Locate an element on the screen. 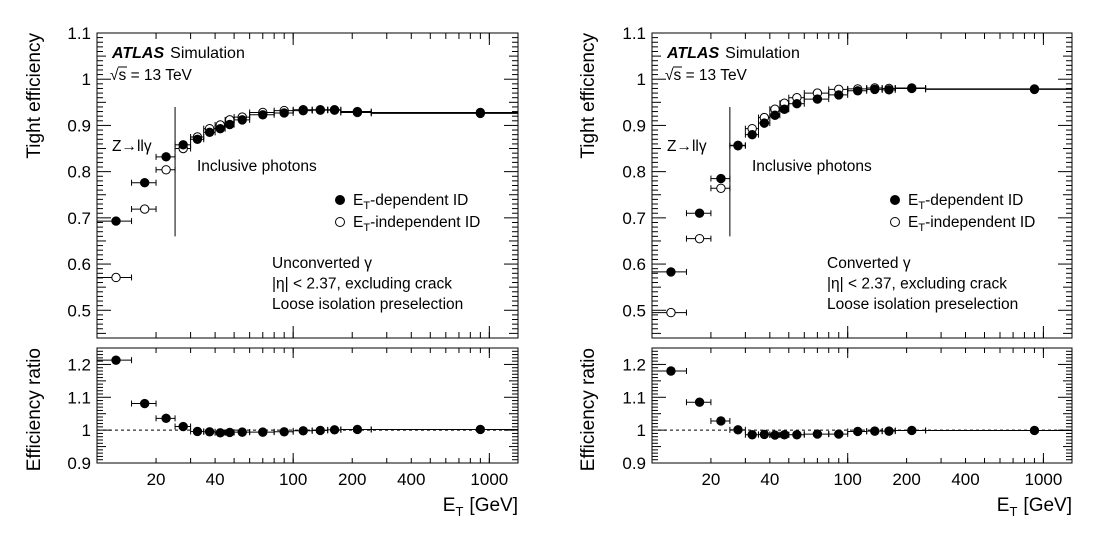  legend-label: ET-independent ID is located at coordinates (971, 224).